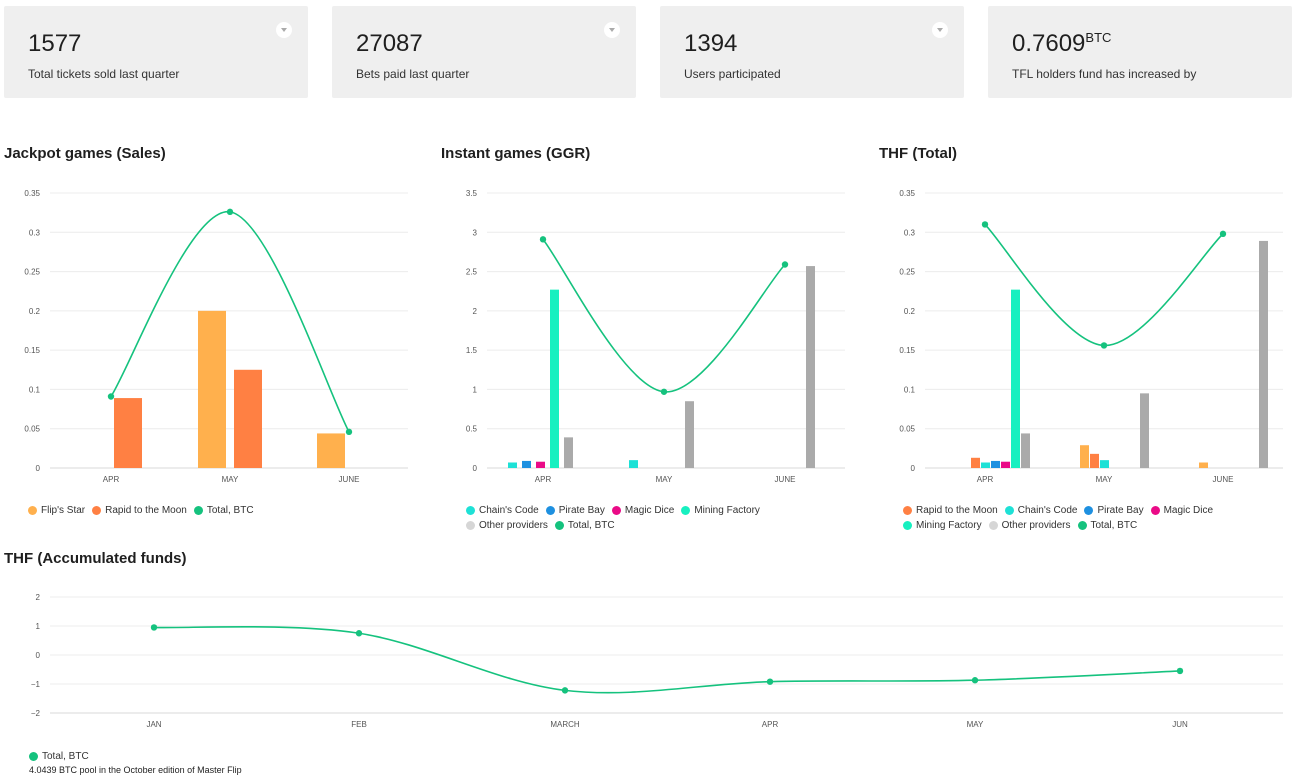 The width and height of the screenshot is (1298, 779). I want to click on chart-jackpot: 0 0.05 0.1 0.15 0.2 0.25 0.3 0.35 APR MAY JUNE, so click(216, 336).